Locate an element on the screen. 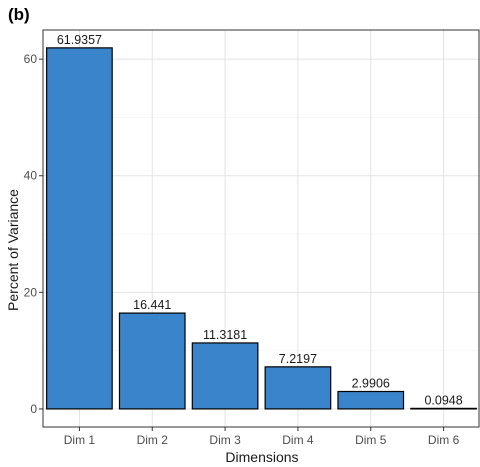  x-tick-label: Dim 3 is located at coordinates (225, 440).